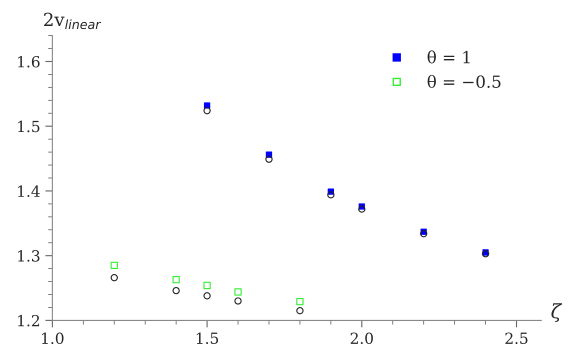 Image resolution: width=582 pixels, height=356 pixels. What do you see at coordinates (207, 338) in the screenshot?
I see `x-tick-label: 1.5` at bounding box center [207, 338].